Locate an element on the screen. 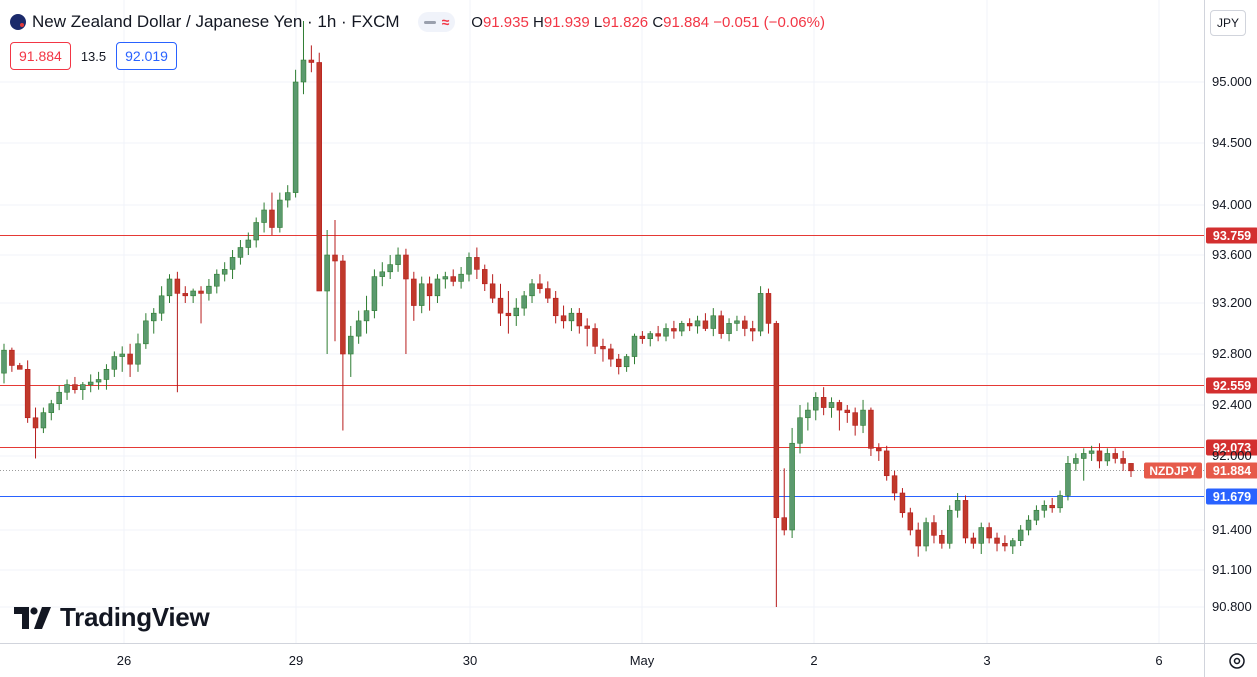 This screenshot has height=677, width=1257. indicator-toggle: ≈ is located at coordinates (436, 22).